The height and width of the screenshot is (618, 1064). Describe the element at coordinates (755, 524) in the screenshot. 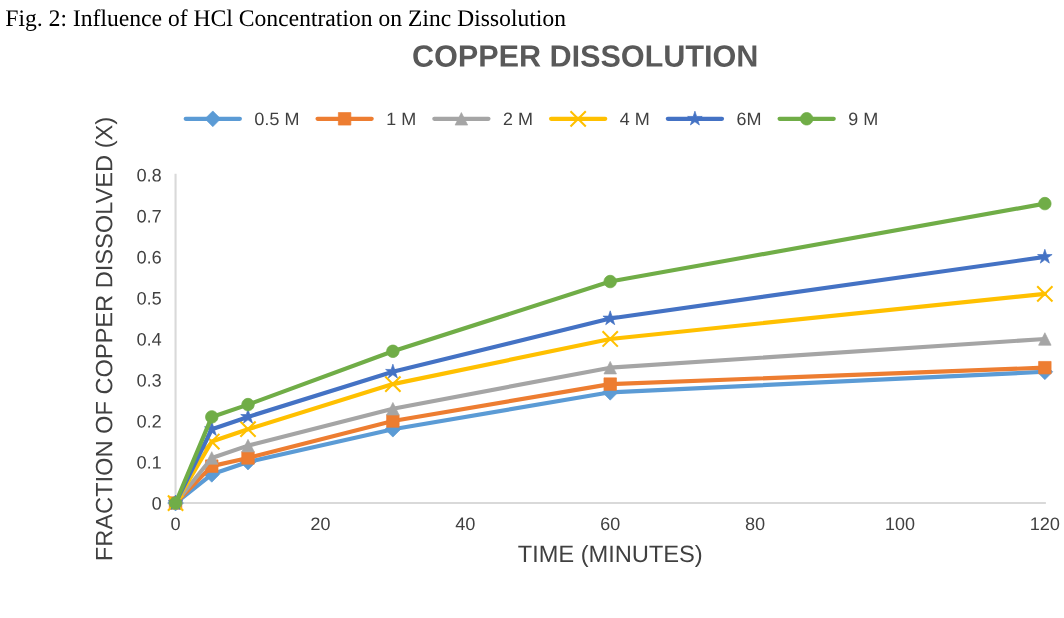

I see `x-tick-label: 80` at that location.